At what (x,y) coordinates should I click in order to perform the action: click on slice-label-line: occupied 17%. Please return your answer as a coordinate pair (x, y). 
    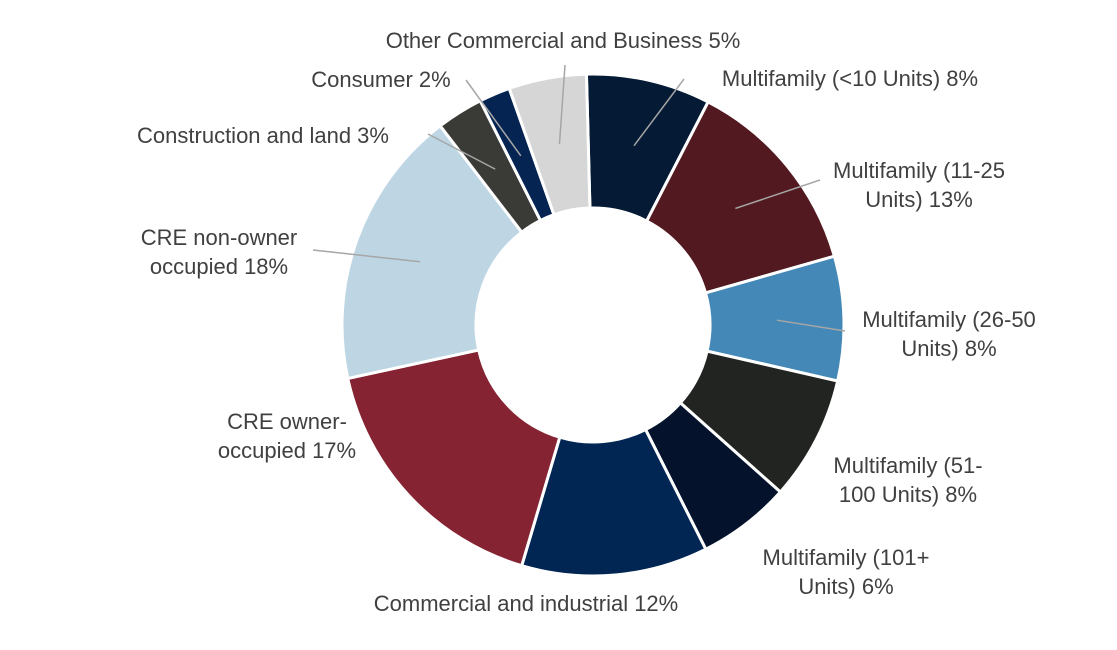
    Looking at the image, I should click on (287, 450).